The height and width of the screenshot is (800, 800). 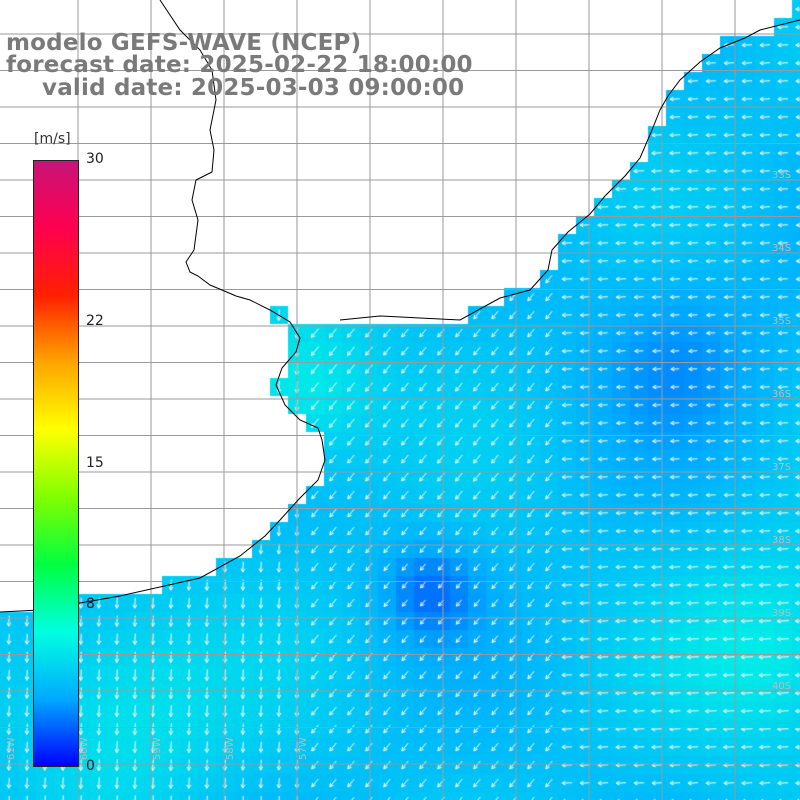 I want to click on longitude-label: 57W, so click(x=303, y=748).